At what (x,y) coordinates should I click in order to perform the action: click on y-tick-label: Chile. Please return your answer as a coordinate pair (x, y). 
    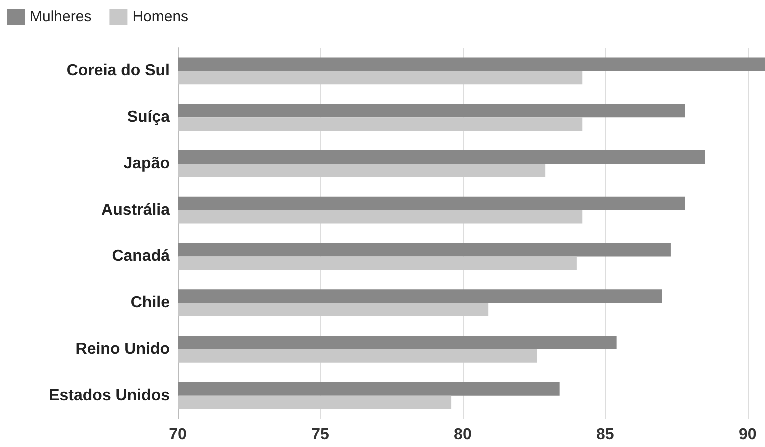
    Looking at the image, I should click on (150, 303).